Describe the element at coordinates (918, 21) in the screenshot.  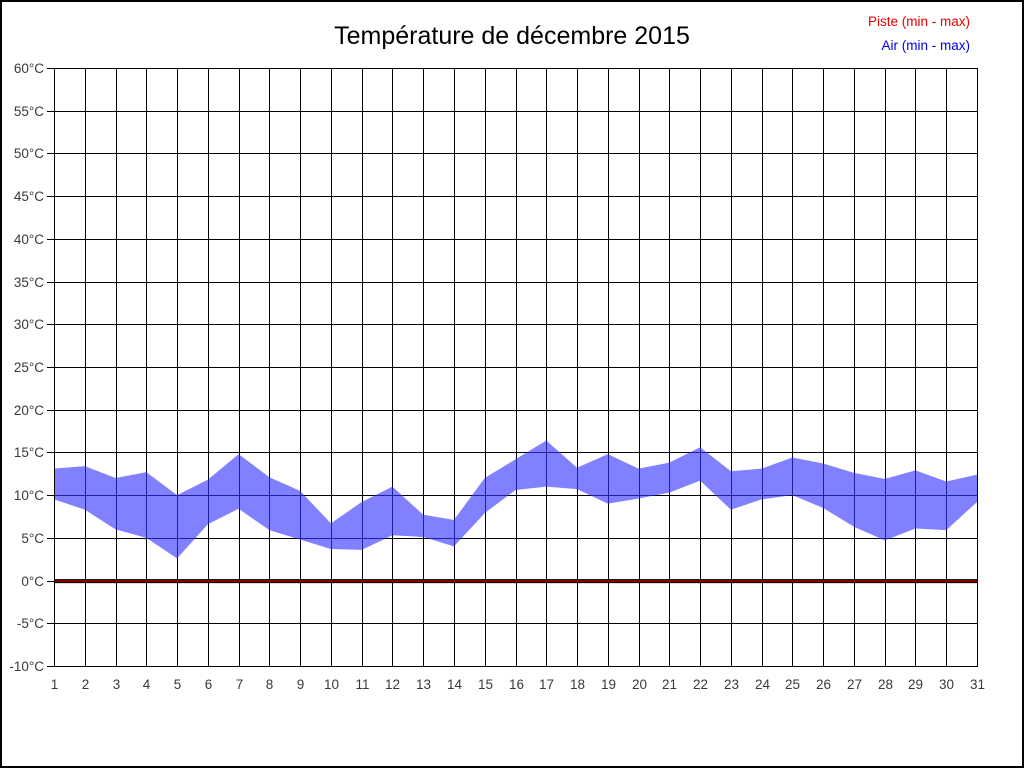
I see `legend-item-piste: Piste (min - max)` at that location.